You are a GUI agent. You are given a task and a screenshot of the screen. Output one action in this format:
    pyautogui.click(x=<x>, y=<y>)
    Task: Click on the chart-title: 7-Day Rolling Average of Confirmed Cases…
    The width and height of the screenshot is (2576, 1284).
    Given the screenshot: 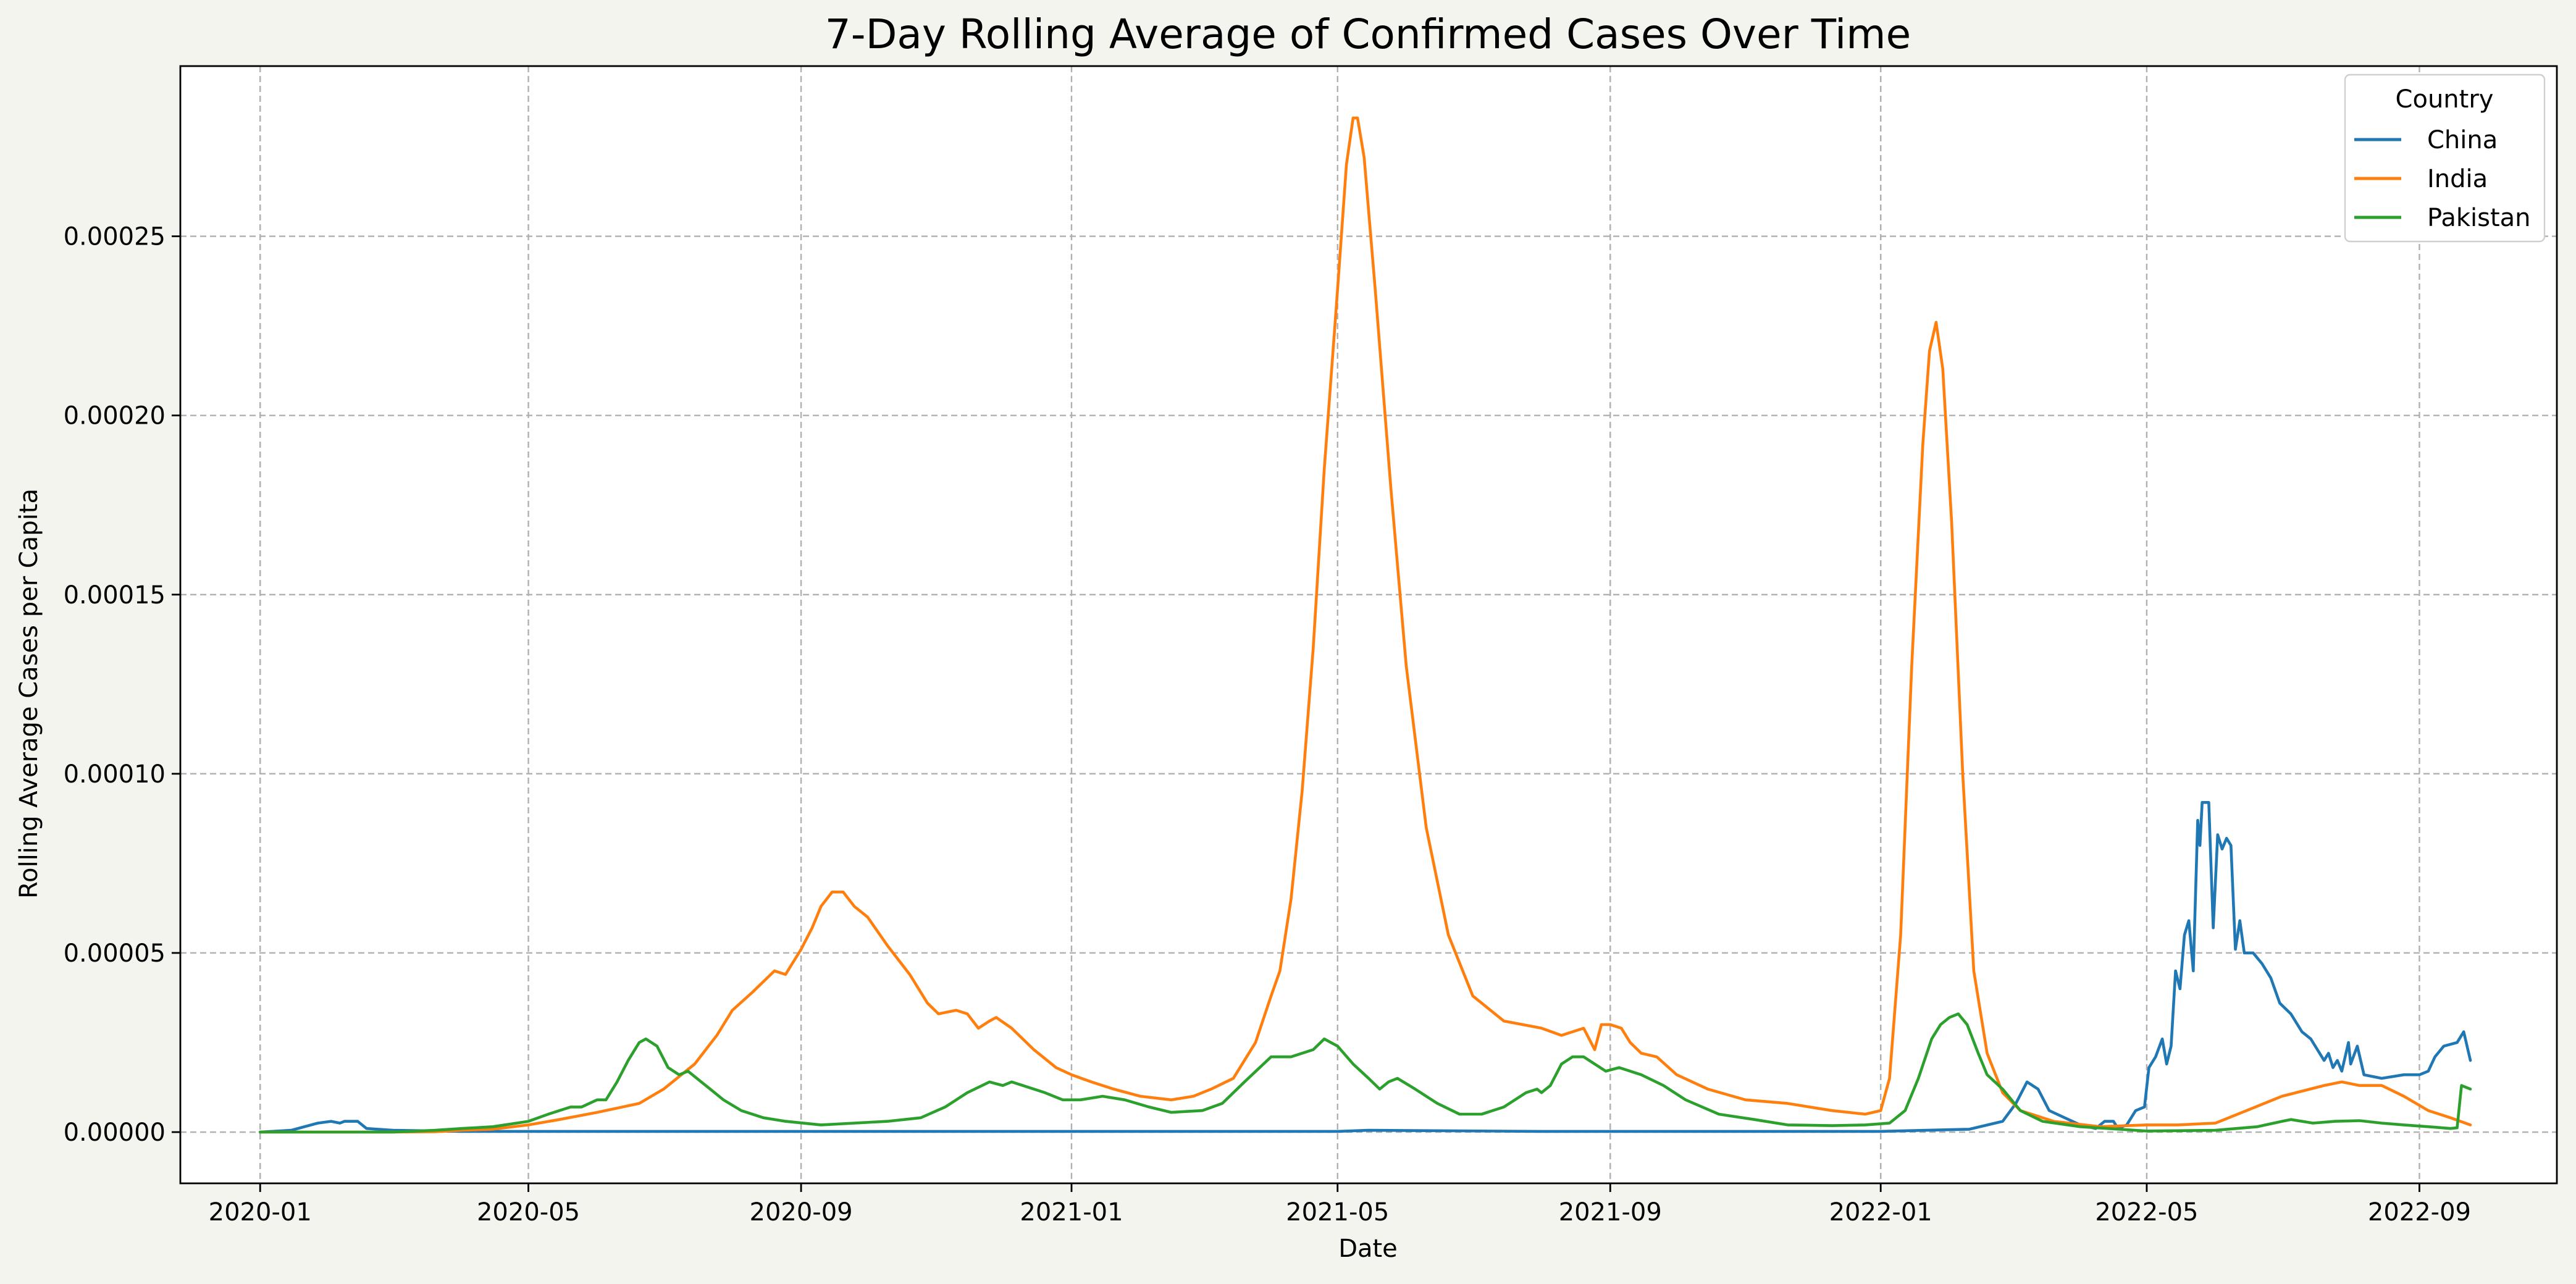 What is the action you would take?
    pyautogui.click(x=1368, y=34)
    